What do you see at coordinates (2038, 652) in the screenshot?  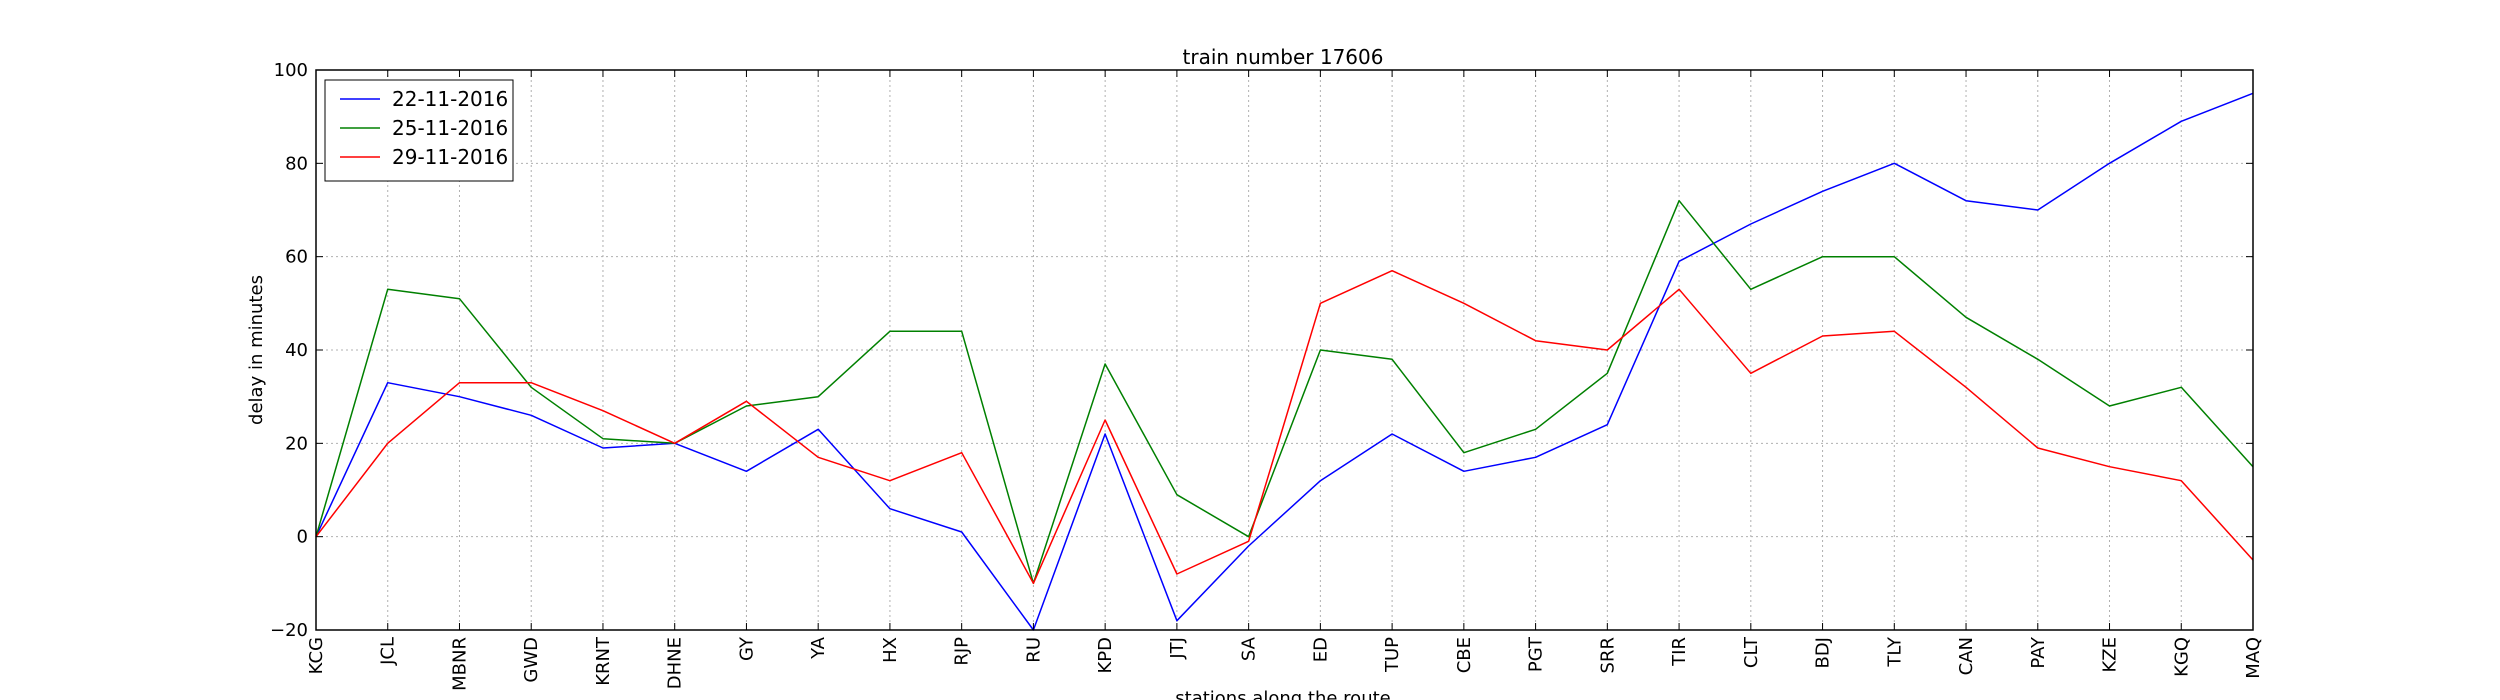 I see `x-tick-label: PAY` at bounding box center [2038, 652].